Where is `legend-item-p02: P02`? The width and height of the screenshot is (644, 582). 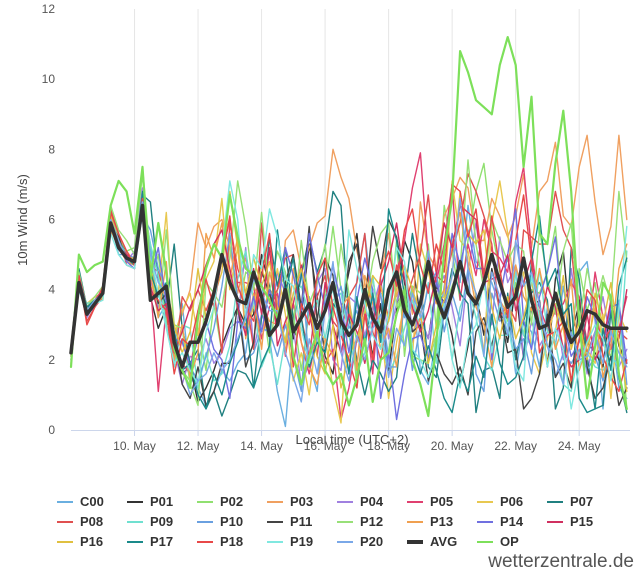
legend-item-p02: P02 is located at coordinates (220, 501).